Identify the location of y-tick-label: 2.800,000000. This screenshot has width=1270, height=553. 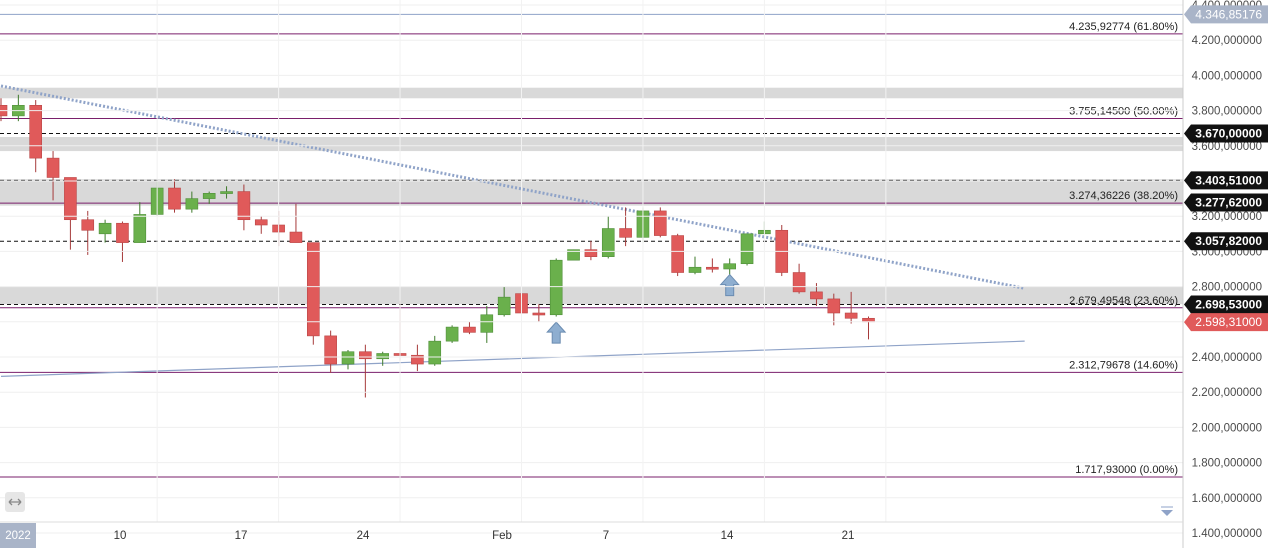
(1227, 288).